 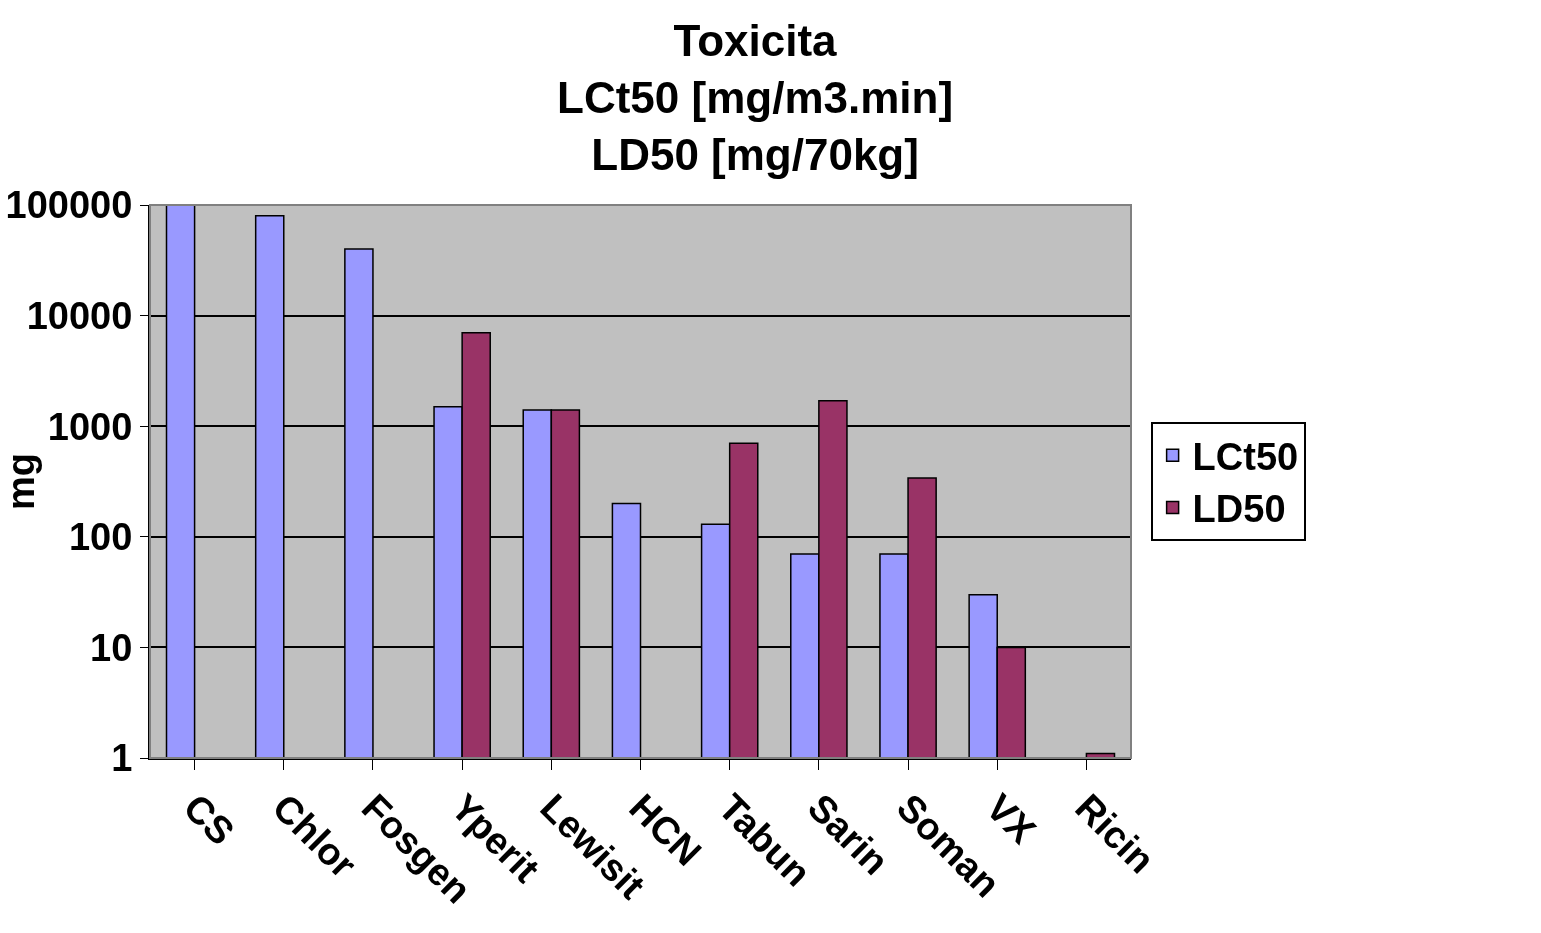 What do you see at coordinates (21, 481) in the screenshot?
I see `y-axis-title: mg` at bounding box center [21, 481].